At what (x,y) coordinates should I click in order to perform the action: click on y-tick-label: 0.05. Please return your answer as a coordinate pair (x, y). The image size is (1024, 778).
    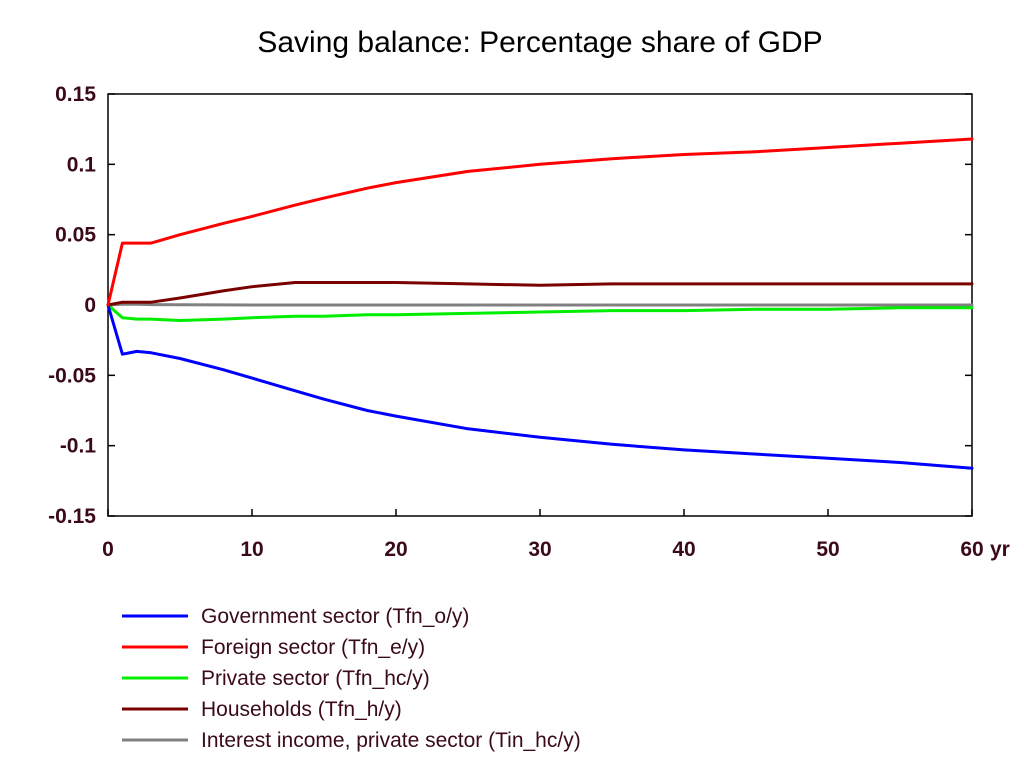
    Looking at the image, I should click on (75, 235).